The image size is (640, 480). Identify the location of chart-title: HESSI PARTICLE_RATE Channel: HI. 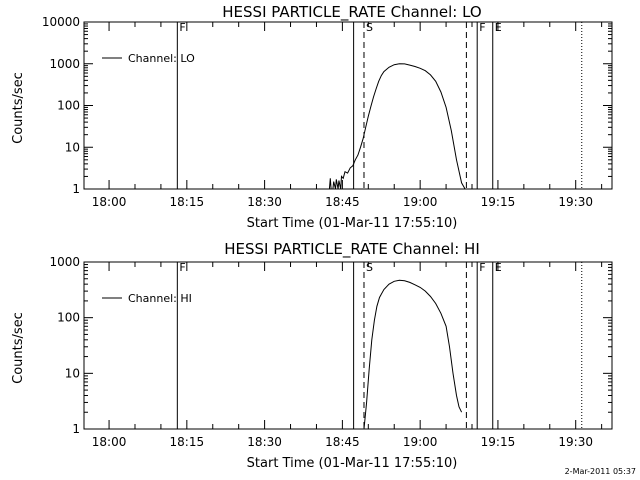
(352, 249).